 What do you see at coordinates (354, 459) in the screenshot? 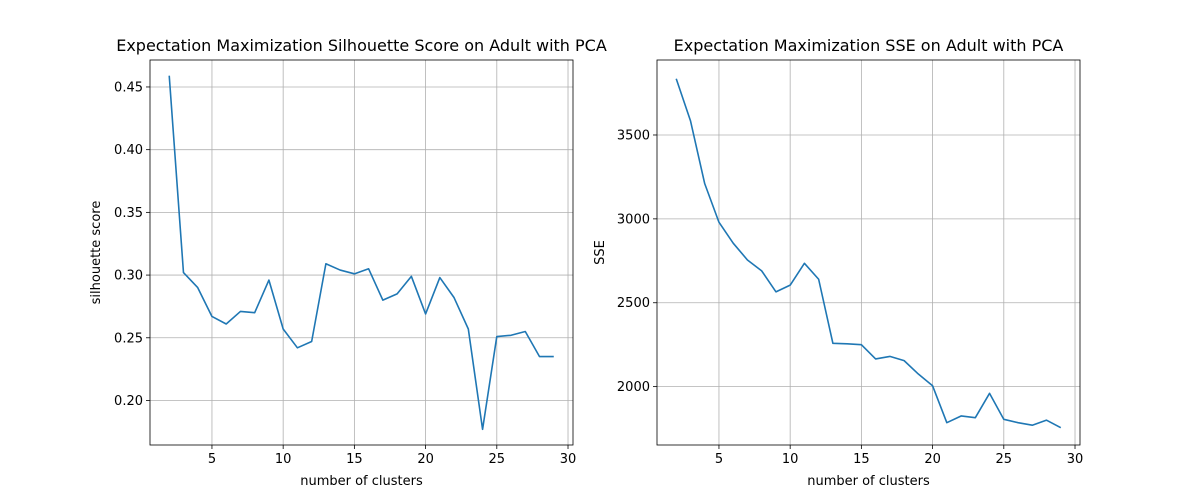
I see `chart-0-x-tick-label-15: 15` at bounding box center [354, 459].